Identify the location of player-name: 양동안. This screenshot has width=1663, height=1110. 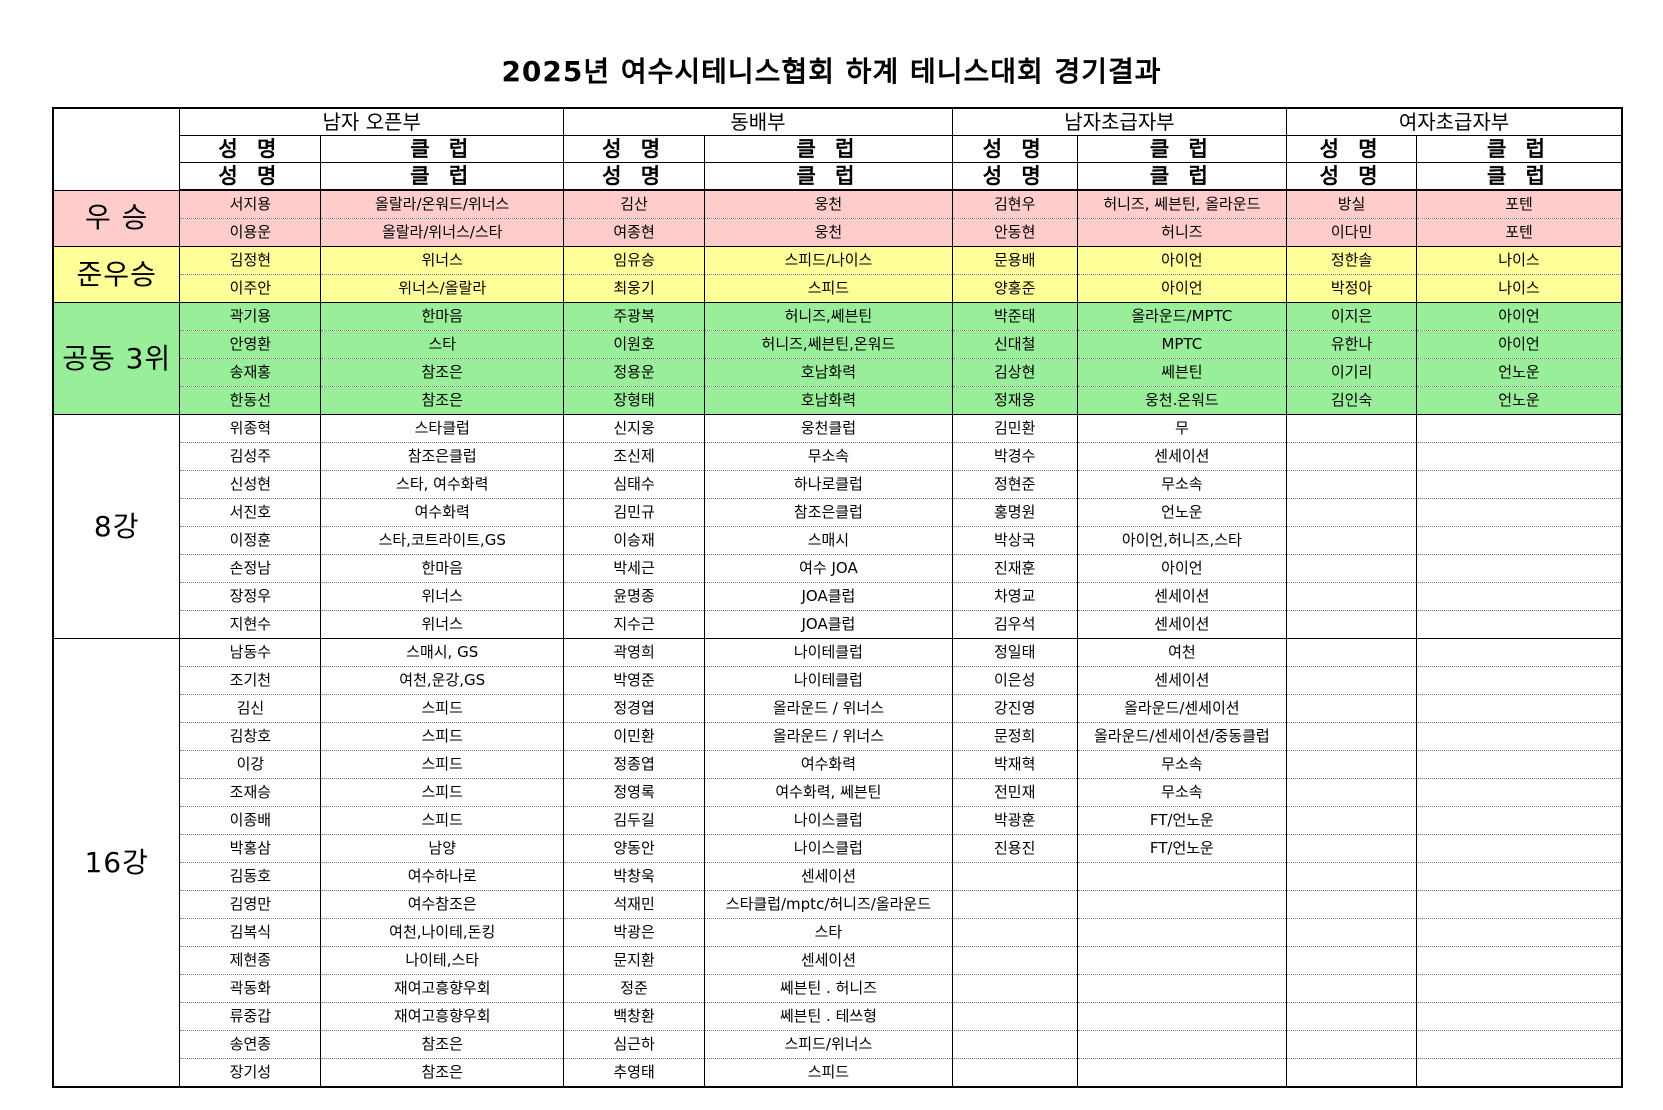
(634, 848).